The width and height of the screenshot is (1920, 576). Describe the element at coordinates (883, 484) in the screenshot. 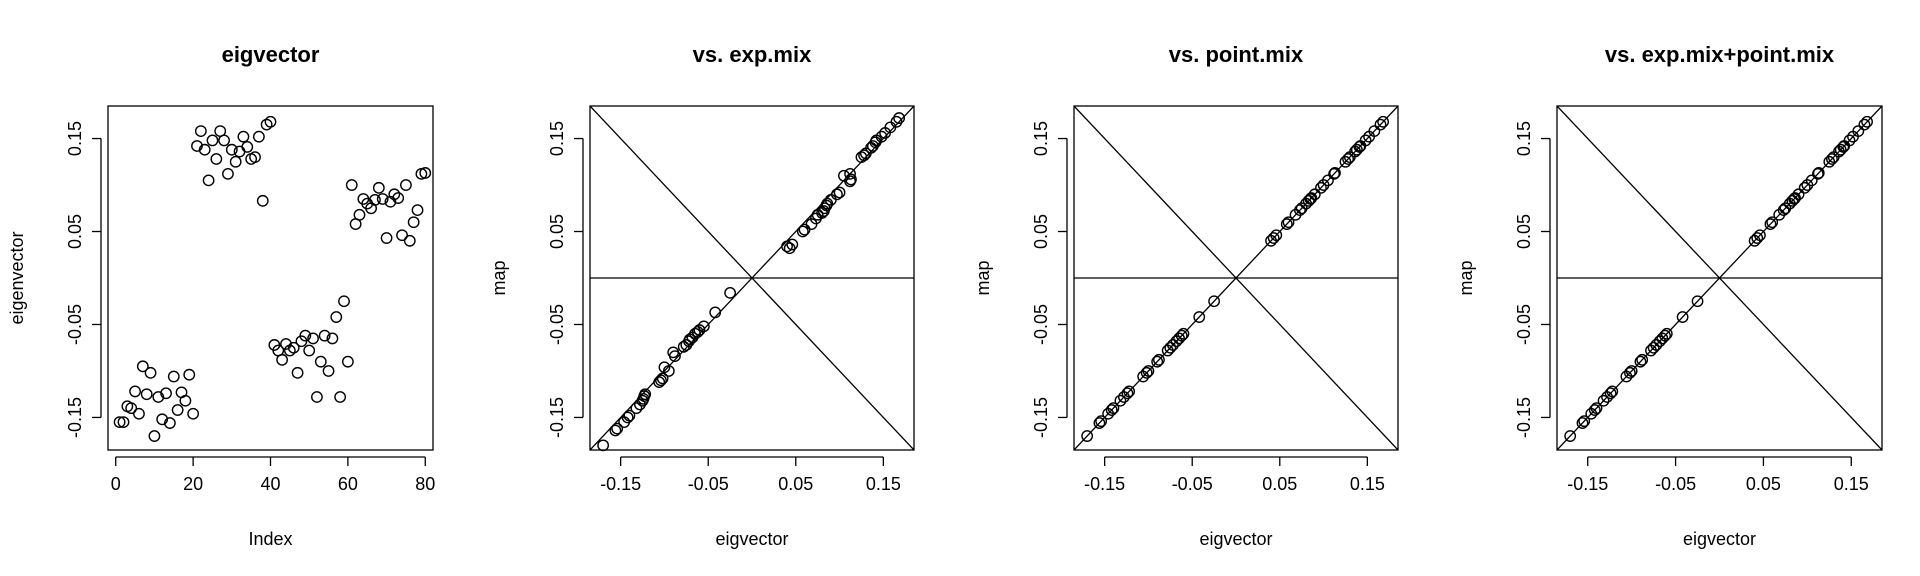

I see `x-tick-label: 0.15` at that location.